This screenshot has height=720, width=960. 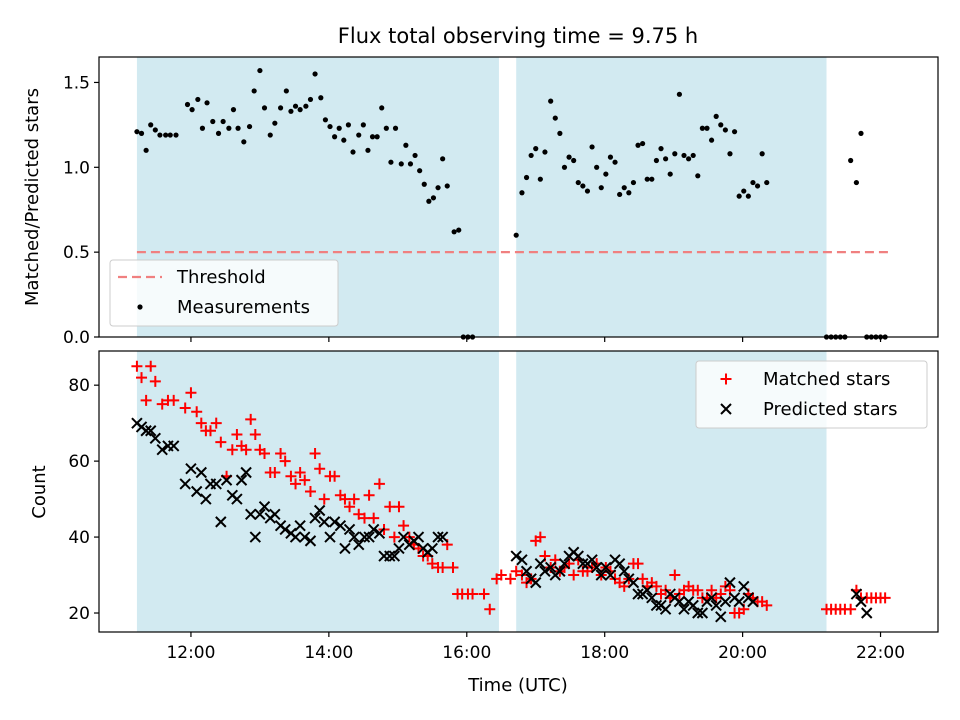 I want to click on x-tick-label: 20:00, so click(x=742, y=653).